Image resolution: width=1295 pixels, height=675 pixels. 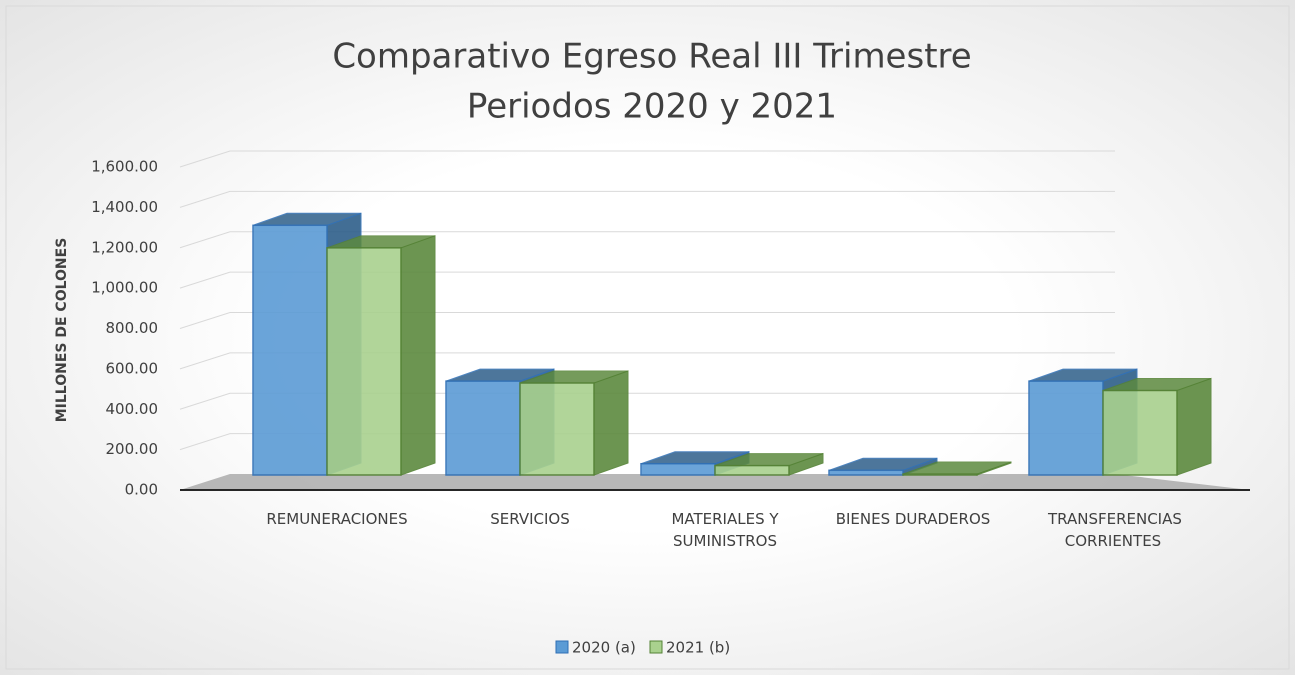 I want to click on x-tick-label: SERVICIOS, so click(x=530, y=519).